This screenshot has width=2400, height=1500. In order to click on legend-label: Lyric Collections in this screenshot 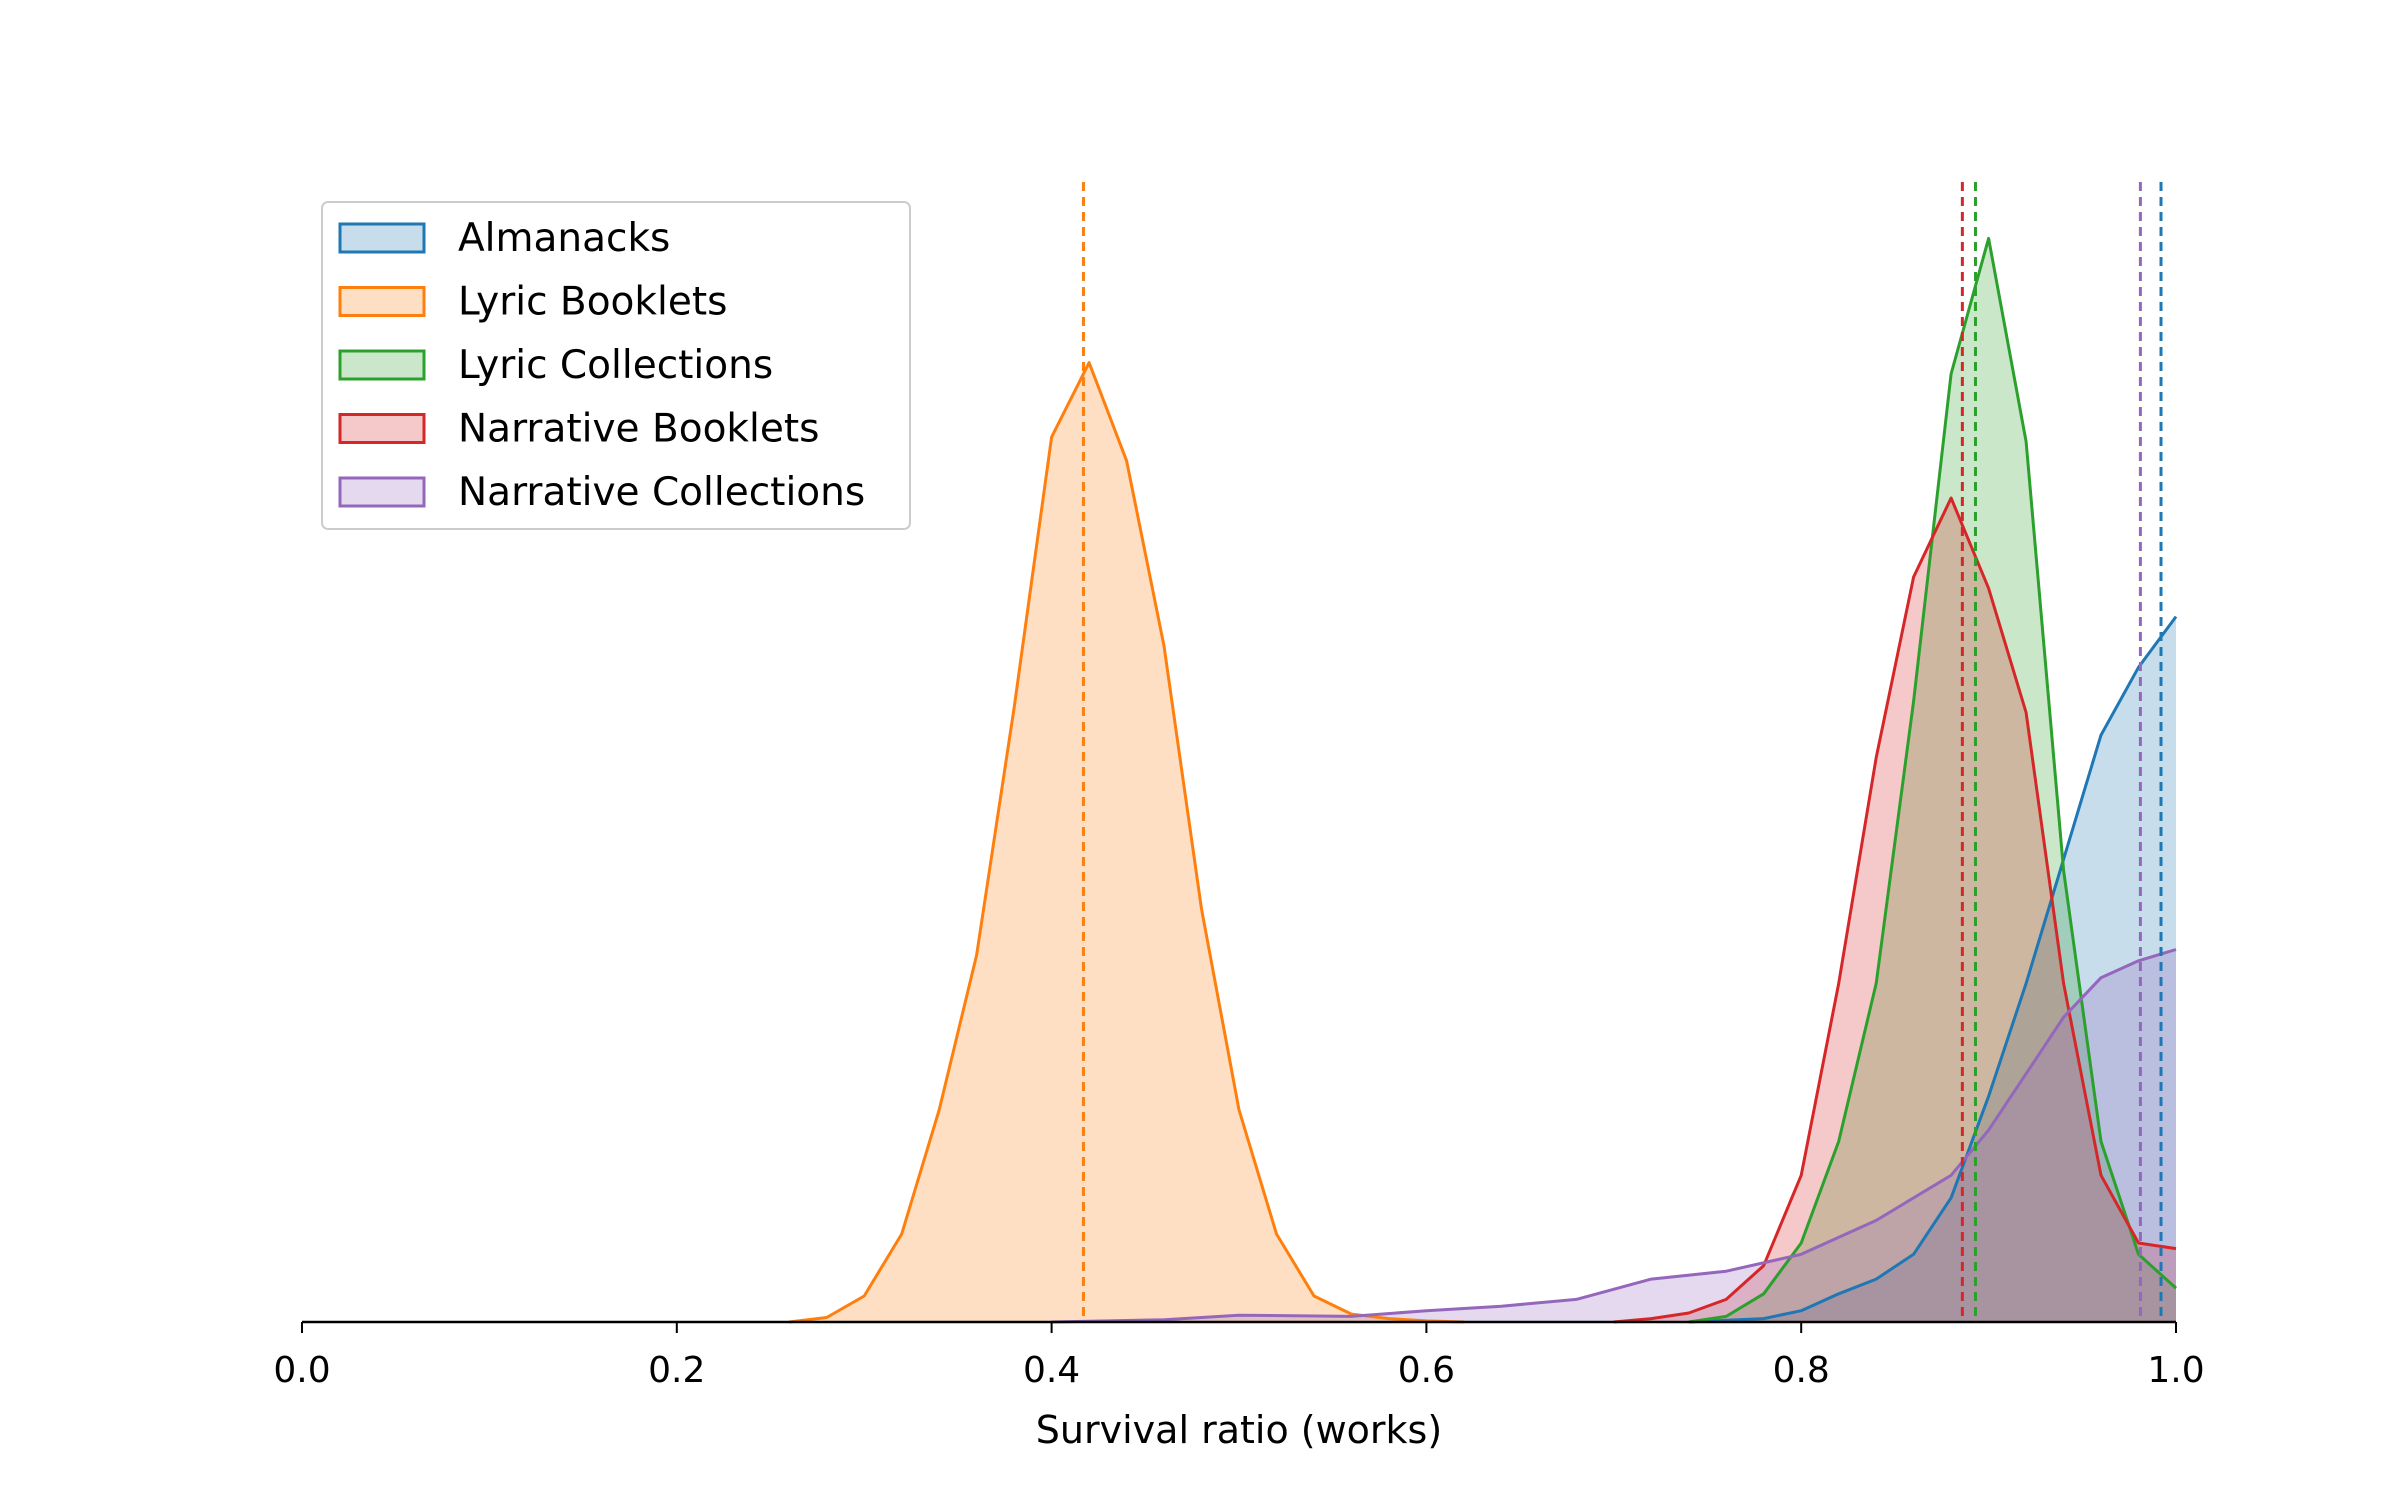, I will do `click(615, 365)`.